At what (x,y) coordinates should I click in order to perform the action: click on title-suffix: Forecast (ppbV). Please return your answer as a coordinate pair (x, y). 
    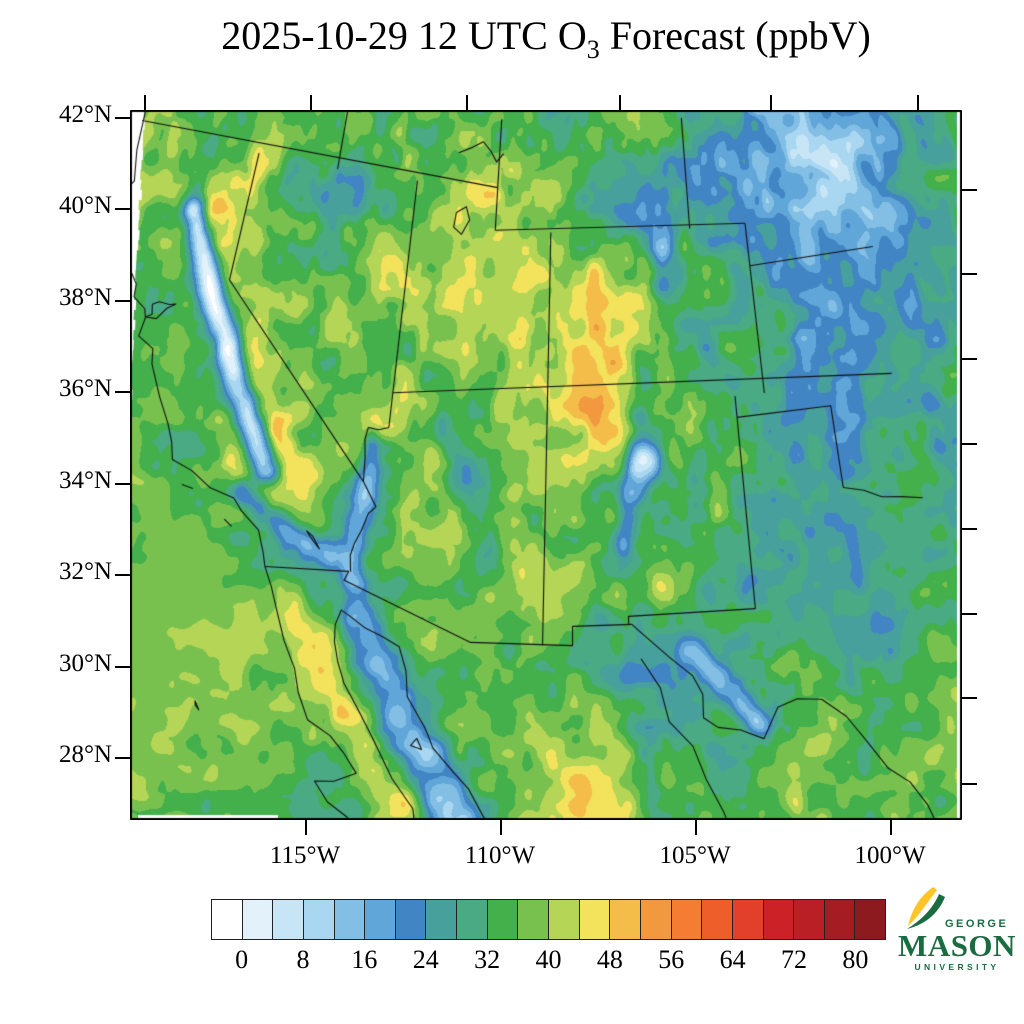
    Looking at the image, I should click on (735, 35).